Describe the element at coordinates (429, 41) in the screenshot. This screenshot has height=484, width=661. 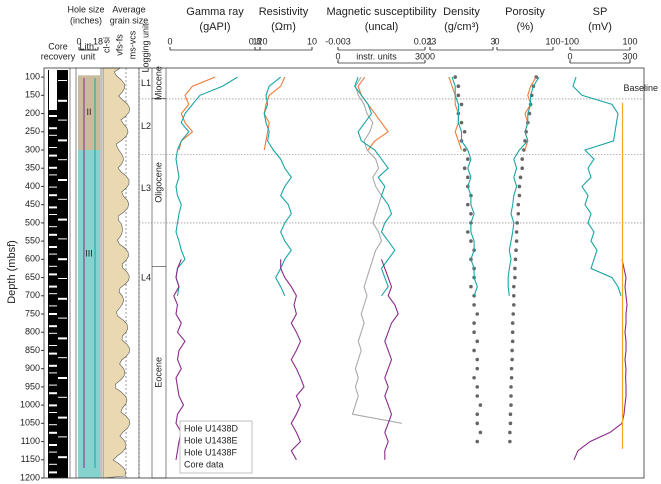
I see `x-tick-label: 1` at that location.